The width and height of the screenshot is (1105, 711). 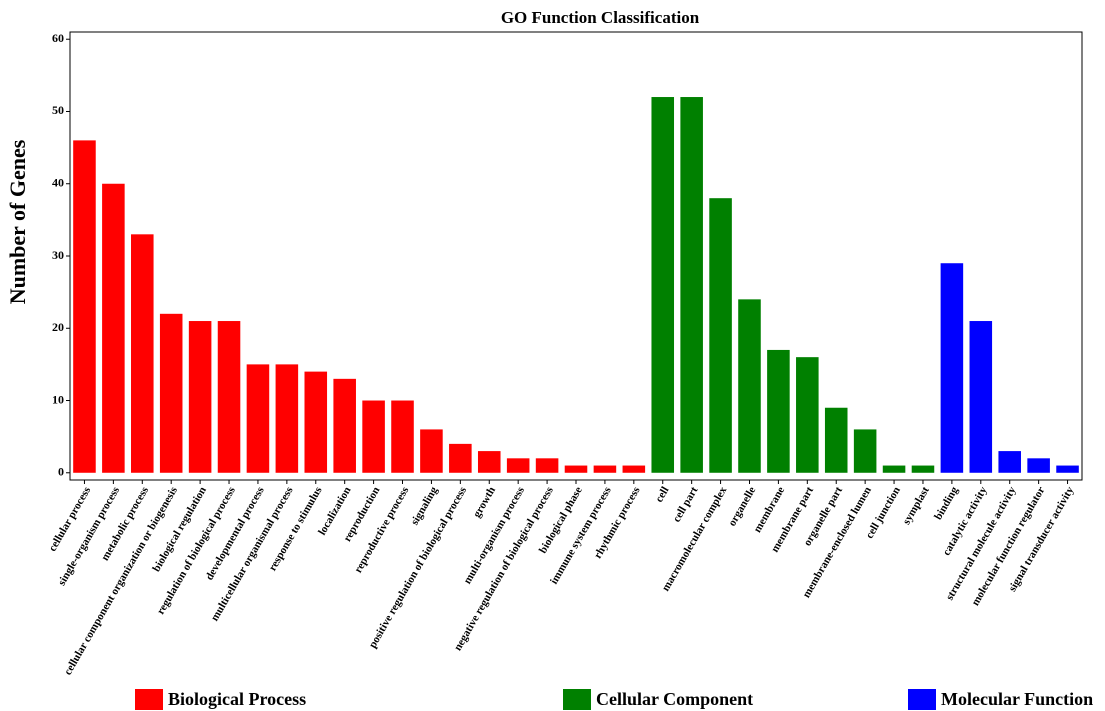 What do you see at coordinates (742, 507) in the screenshot?
I see `x-tick-label: organelle` at bounding box center [742, 507].